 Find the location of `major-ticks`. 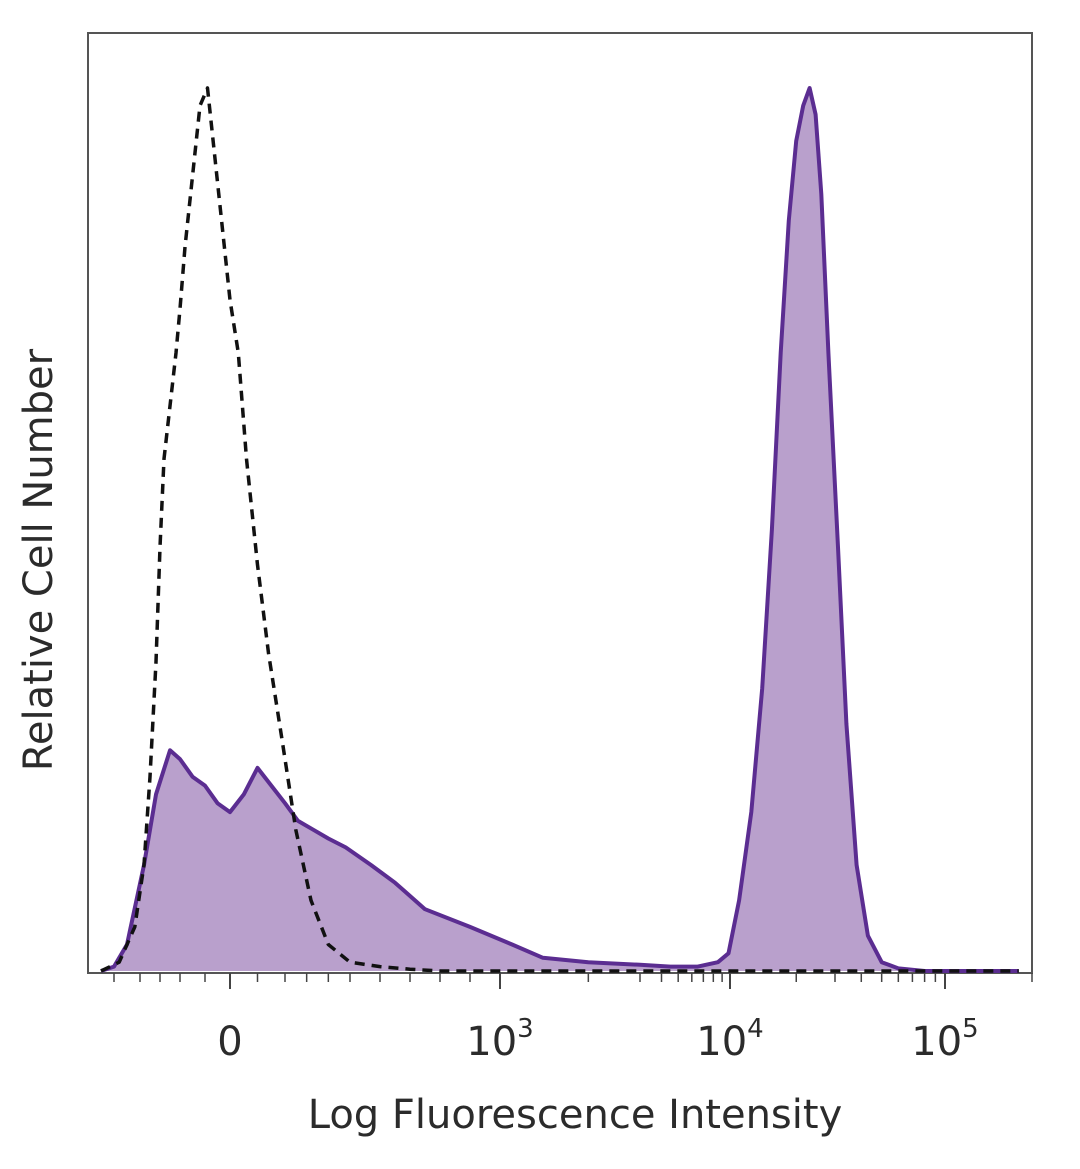

major-ticks is located at coordinates (587, 981).